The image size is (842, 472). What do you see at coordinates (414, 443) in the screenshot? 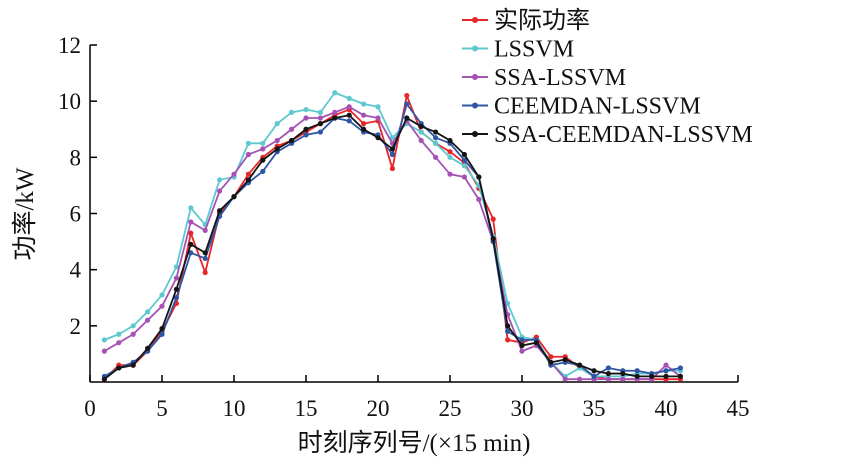
I see `x-axis-title: 时刻序列号/(×15 min)` at bounding box center [414, 443].